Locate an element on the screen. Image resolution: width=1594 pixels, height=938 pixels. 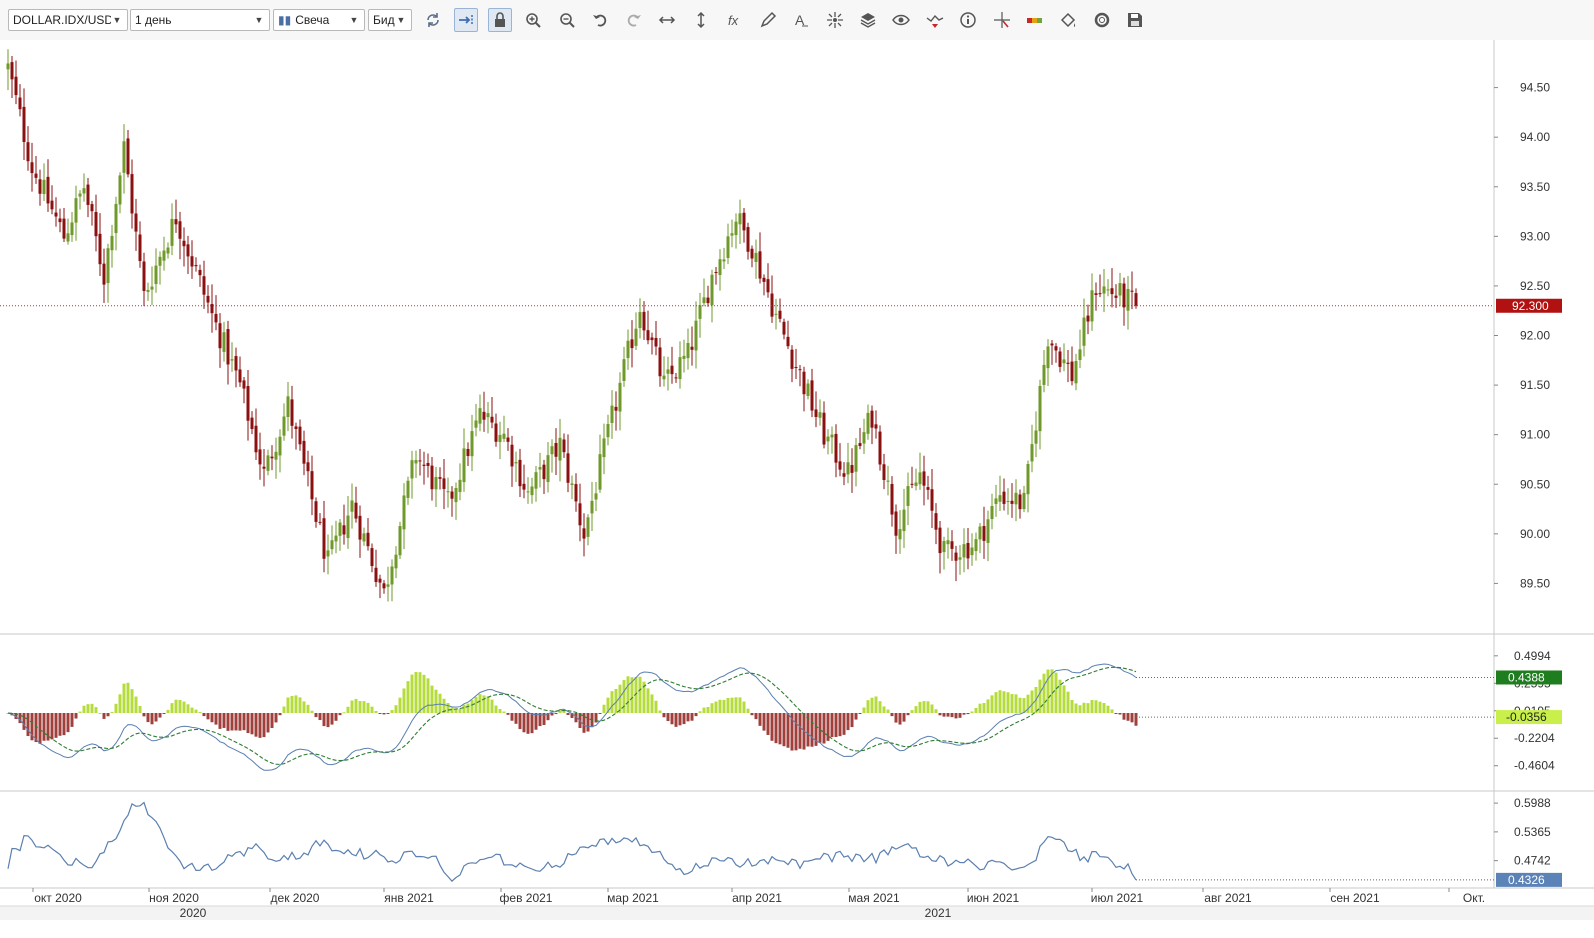
refresh-icon is located at coordinates (433, 20).